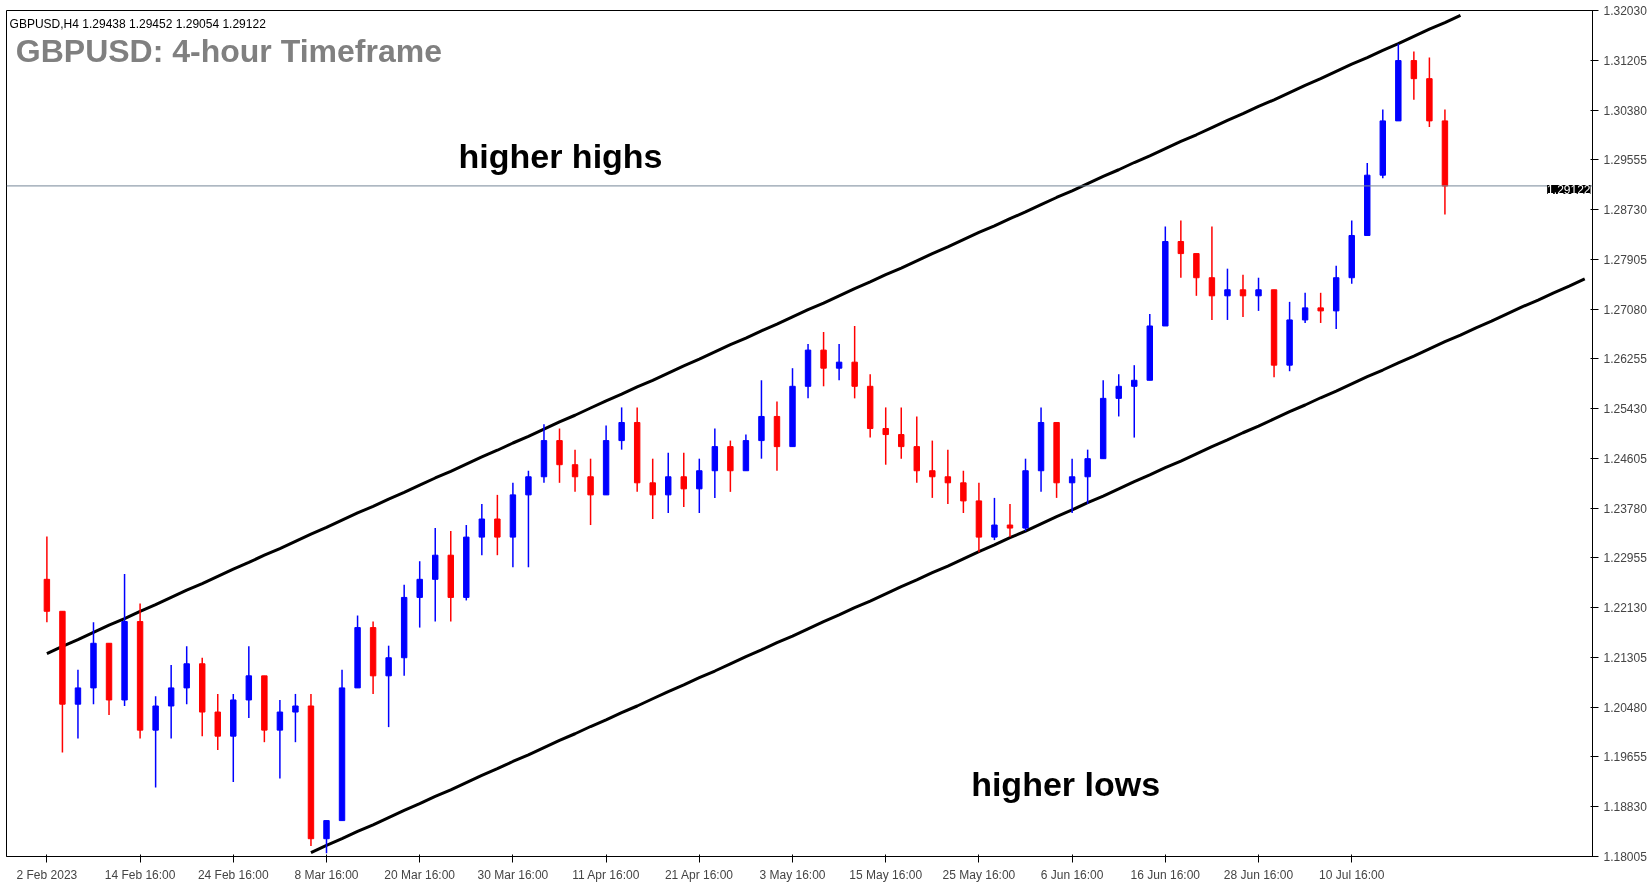 Image resolution: width=1649 pixels, height=884 pixels. I want to click on x-tick-label: 14 Feb 16:00, so click(140, 874).